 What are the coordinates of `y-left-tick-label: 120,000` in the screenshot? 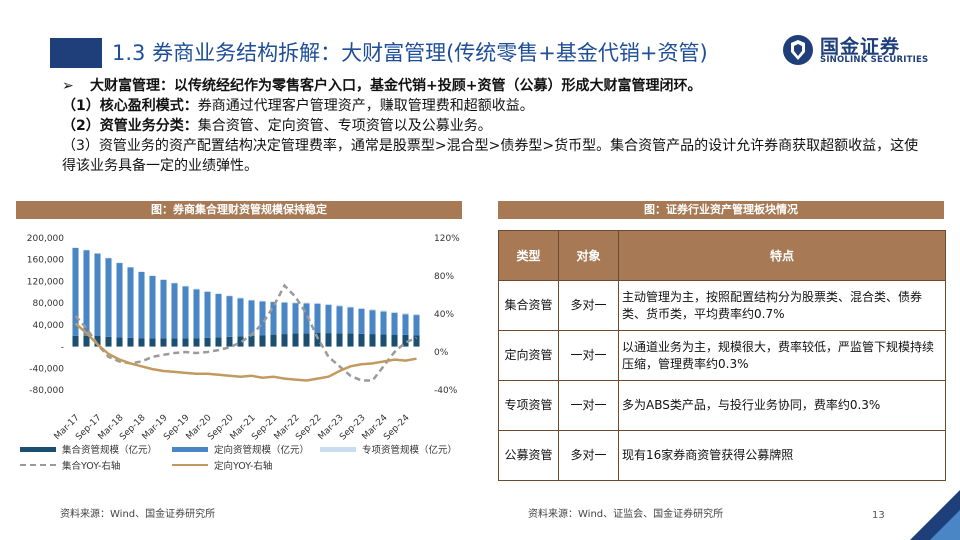 It's located at (45, 282).